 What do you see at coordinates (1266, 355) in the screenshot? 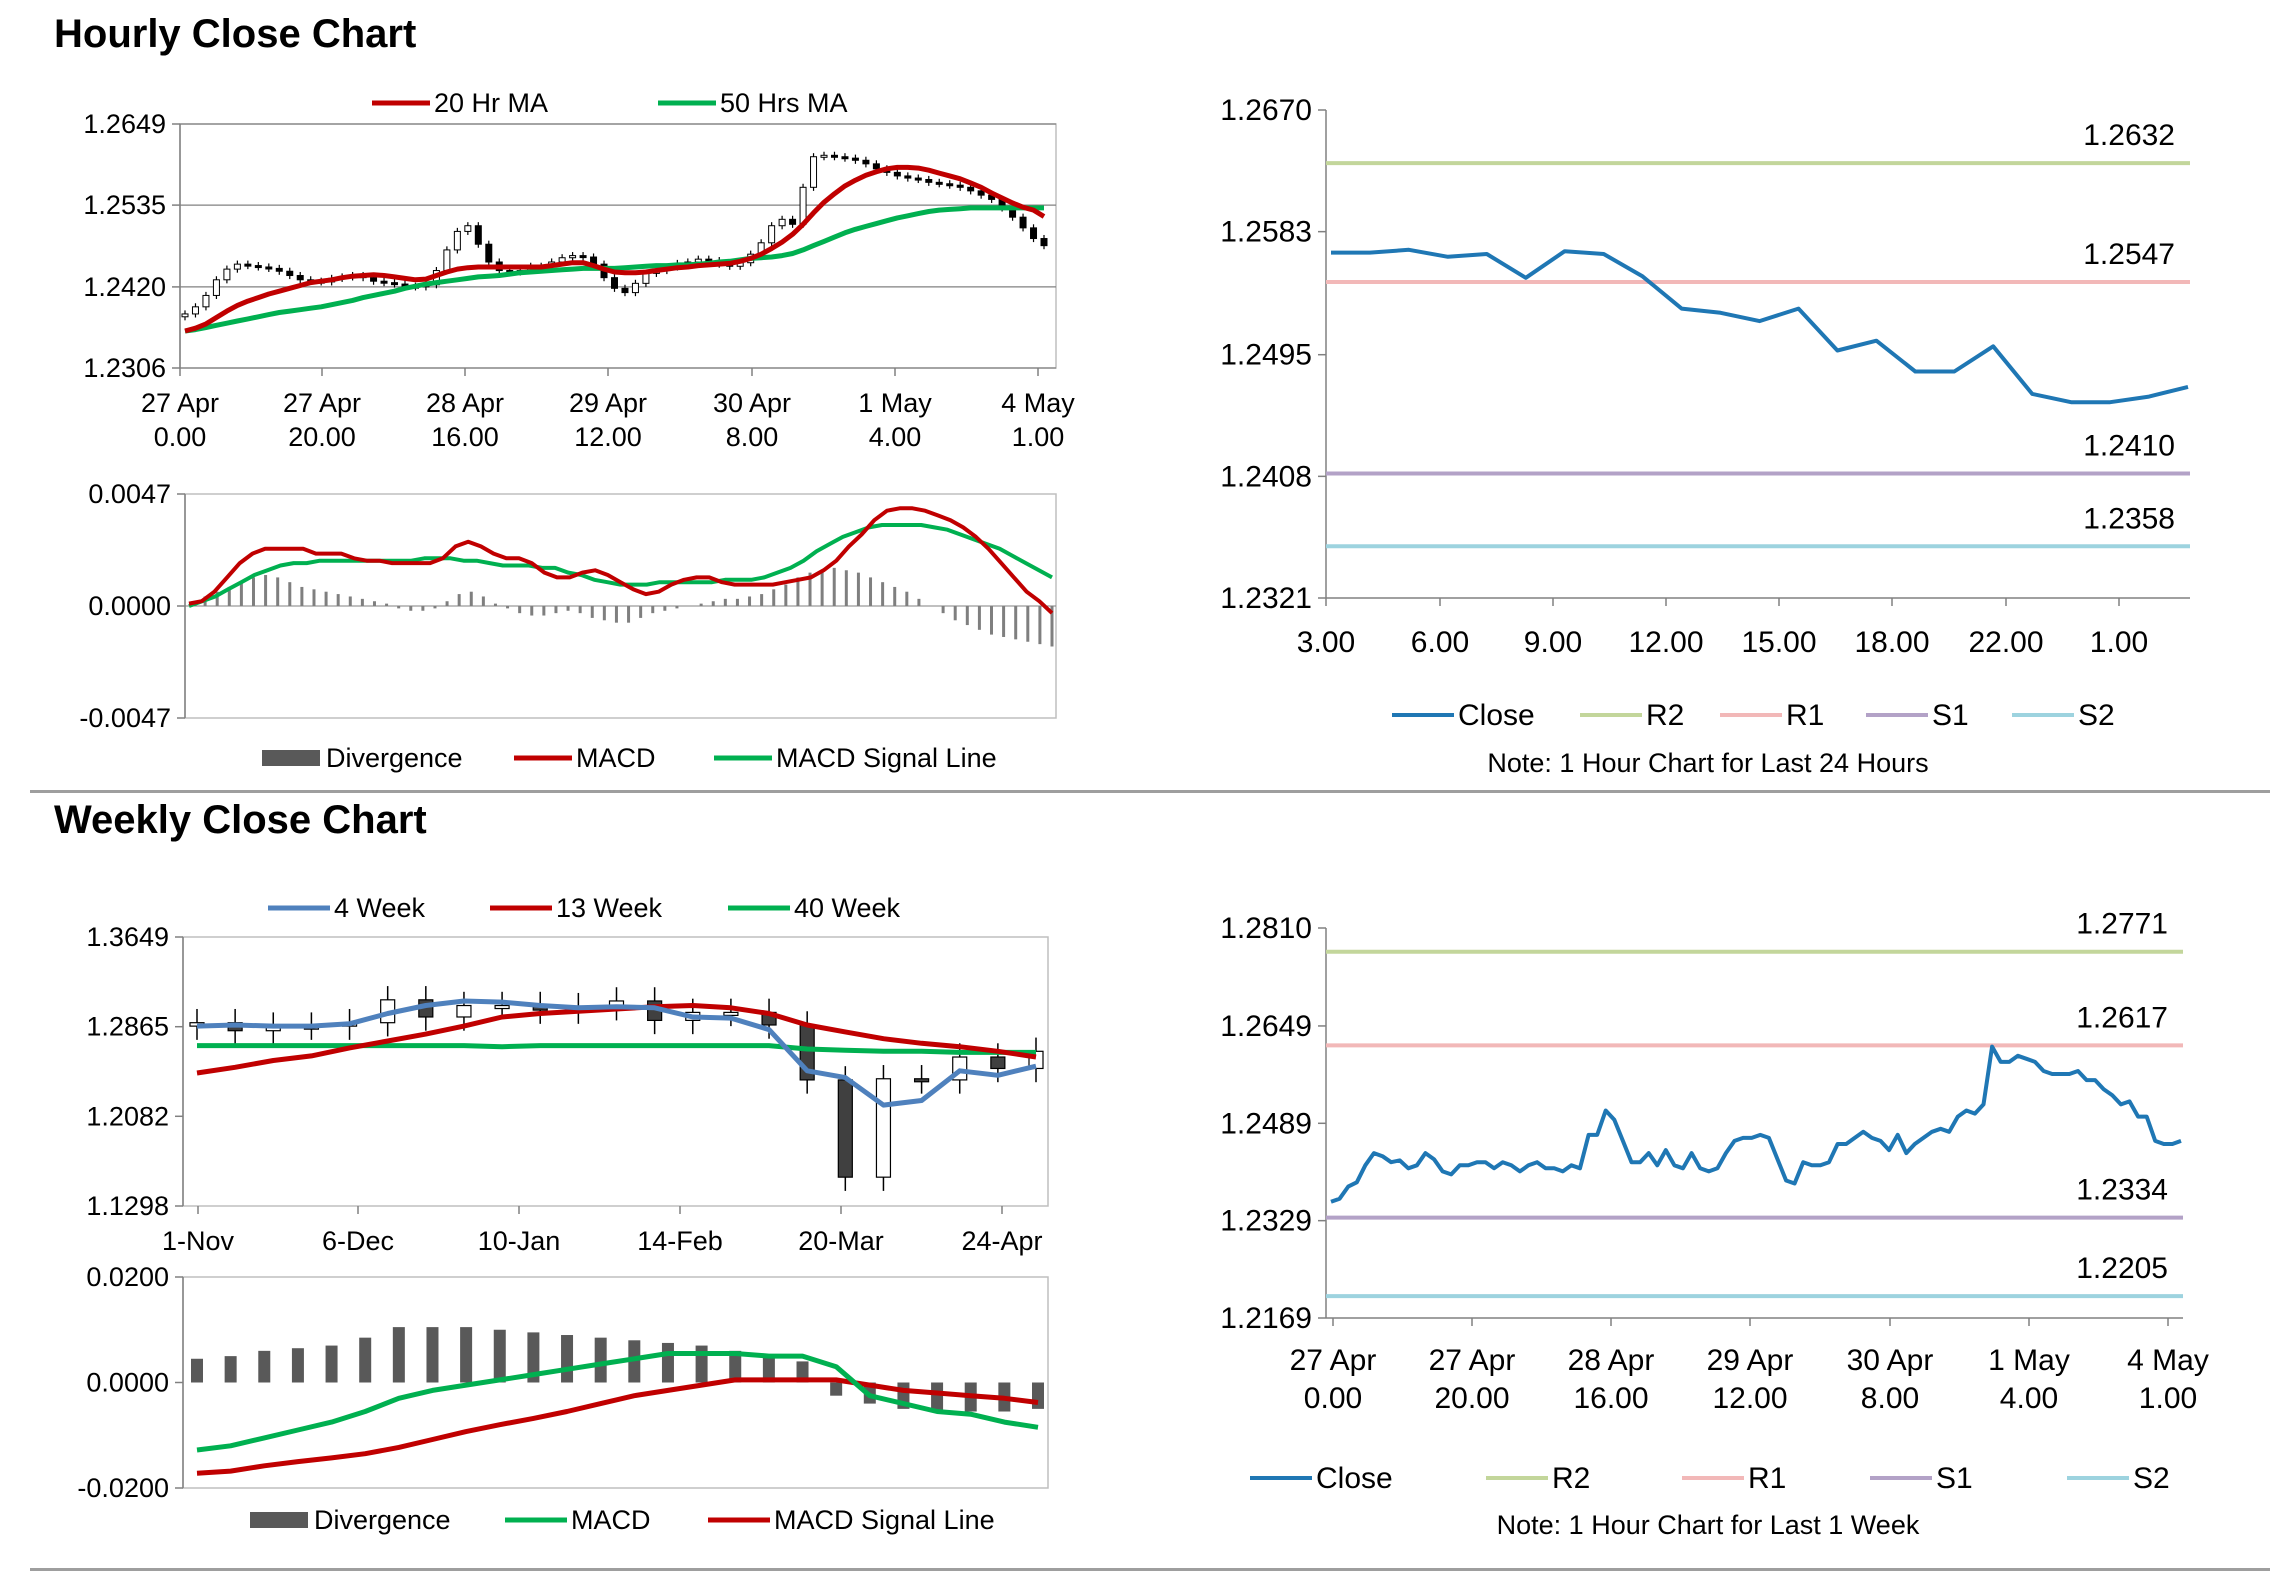
I see `hourly-close-24h-y-tick-label: 1.2495` at bounding box center [1266, 355].